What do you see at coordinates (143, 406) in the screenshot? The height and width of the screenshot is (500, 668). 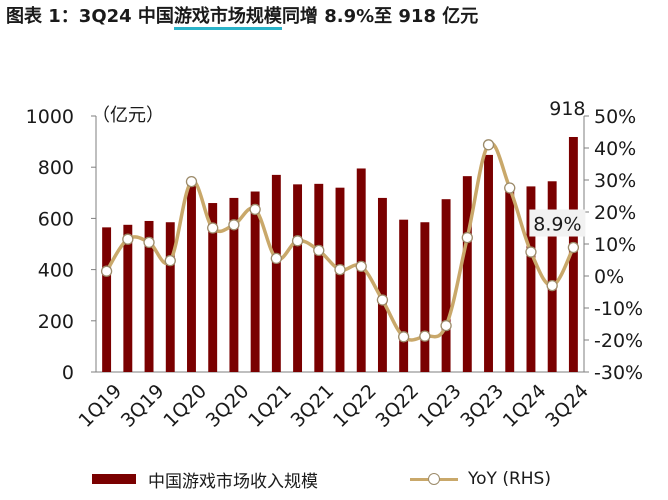 I see `x-tick-label: 3Q19` at bounding box center [143, 406].